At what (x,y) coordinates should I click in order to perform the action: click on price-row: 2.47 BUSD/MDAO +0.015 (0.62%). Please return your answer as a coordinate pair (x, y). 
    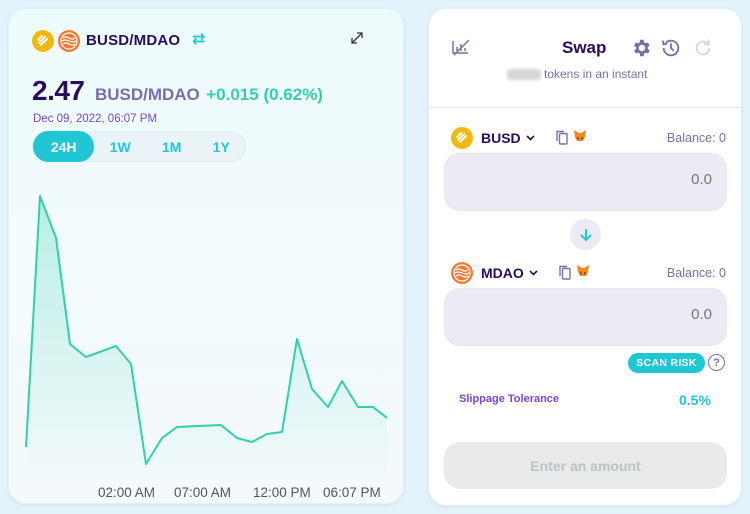
    Looking at the image, I should click on (177, 91).